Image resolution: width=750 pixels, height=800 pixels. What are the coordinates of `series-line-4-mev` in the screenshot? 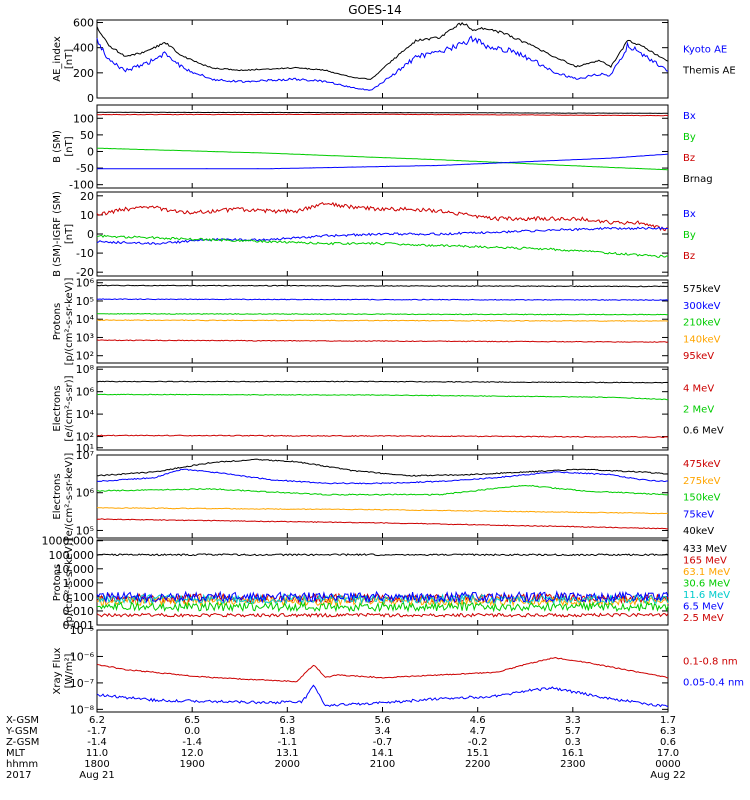 It's located at (382, 436).